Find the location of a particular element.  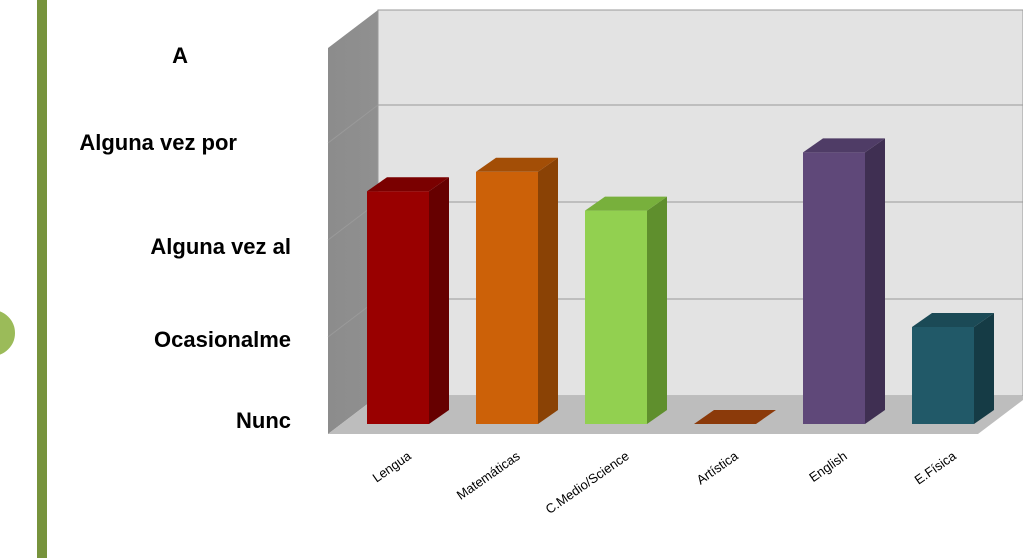

x-tick-label: English is located at coordinates (828, 466).